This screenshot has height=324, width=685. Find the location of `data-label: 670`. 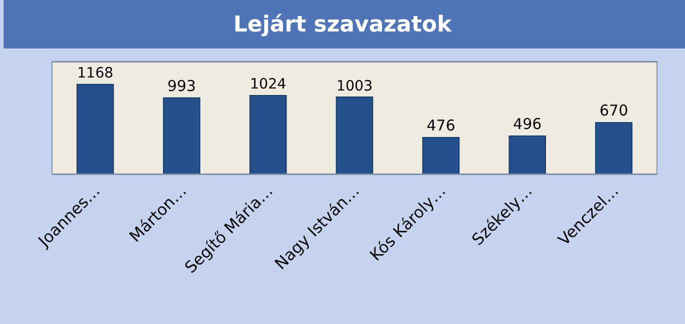

data-label: 670 is located at coordinates (613, 111).